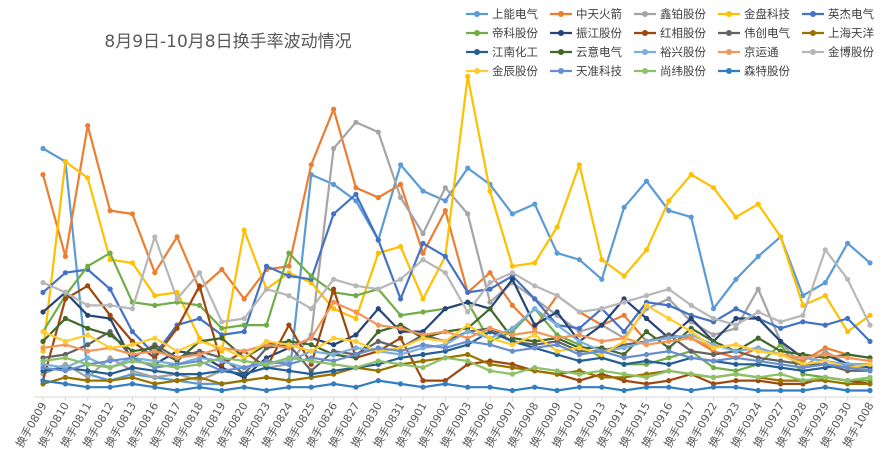 Image resolution: width=890 pixels, height=459 pixels. What do you see at coordinates (683, 52) in the screenshot?
I see `legend-label: 裕兴股份` at bounding box center [683, 52].